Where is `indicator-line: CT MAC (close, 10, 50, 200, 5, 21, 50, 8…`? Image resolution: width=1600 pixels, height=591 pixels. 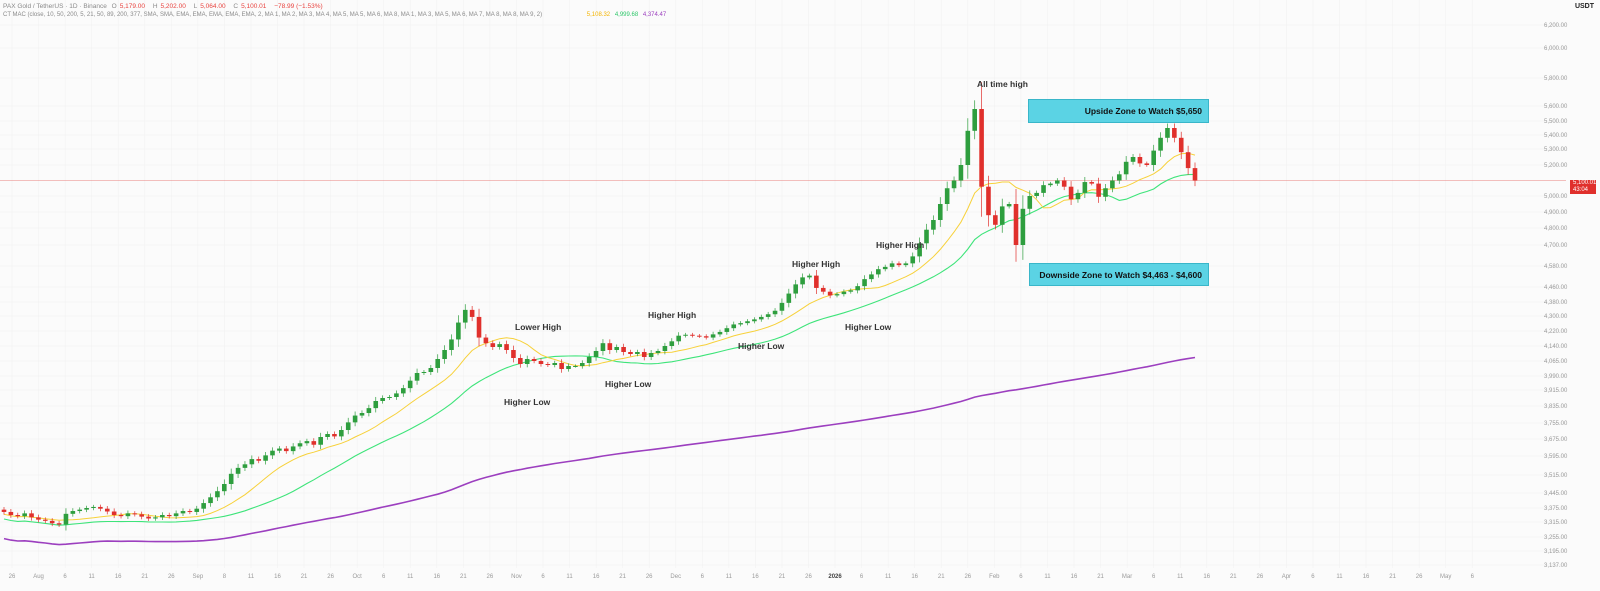 indicator-line: CT MAC (close, 10, 50, 200, 5, 21, 50, 8… is located at coordinates (336, 15).